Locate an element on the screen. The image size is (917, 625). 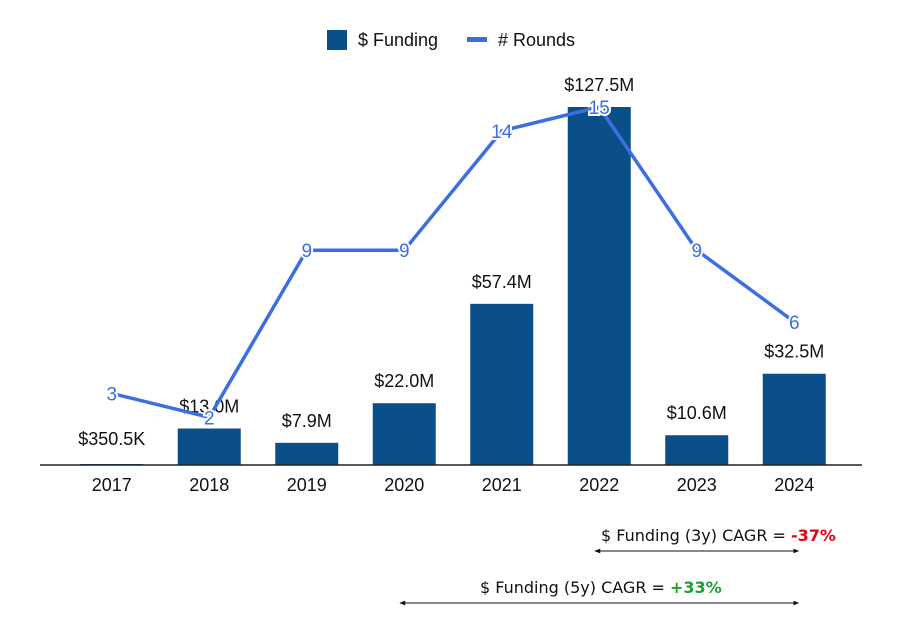
x-tick-label: 2020 is located at coordinates (404, 485).